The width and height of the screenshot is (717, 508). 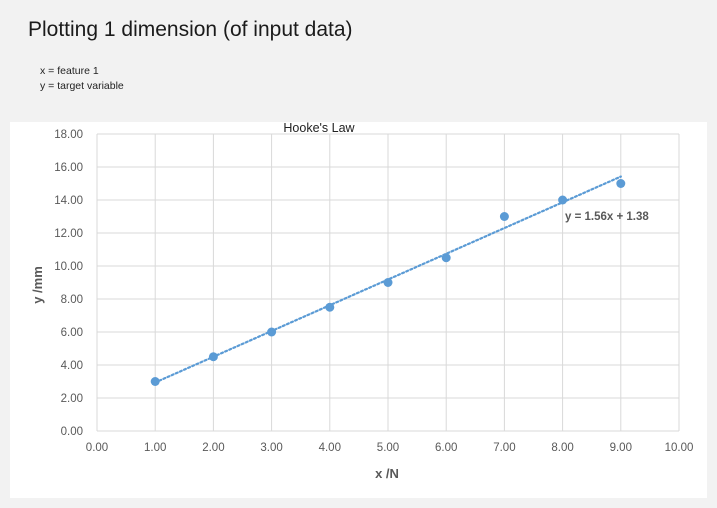 What do you see at coordinates (72, 432) in the screenshot?
I see `y-tick-label: 0.00` at bounding box center [72, 432].